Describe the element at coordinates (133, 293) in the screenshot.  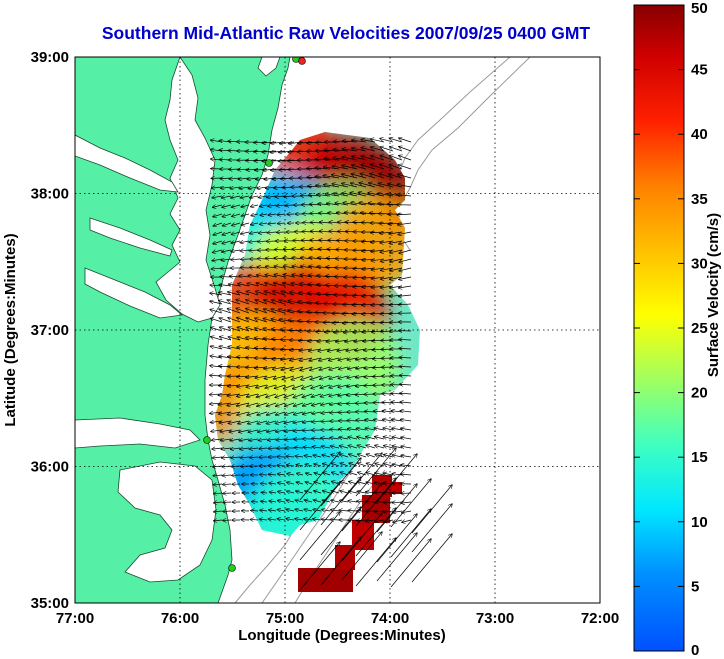
I see `york-james-river` at that location.